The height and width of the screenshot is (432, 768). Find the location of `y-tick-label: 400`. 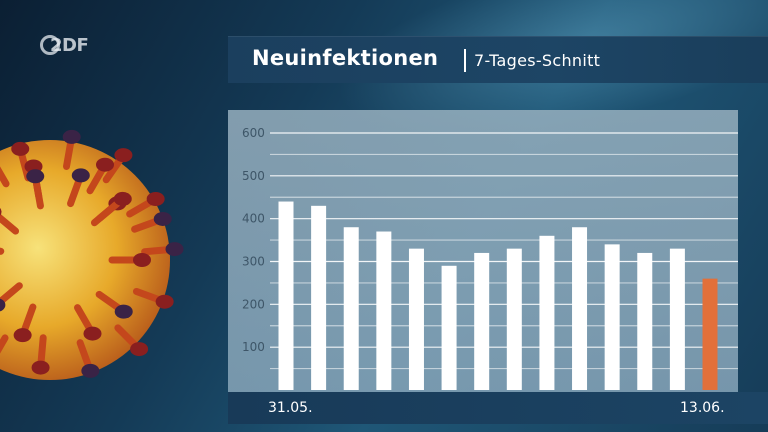

y-tick-label: 400 is located at coordinates (253, 219).